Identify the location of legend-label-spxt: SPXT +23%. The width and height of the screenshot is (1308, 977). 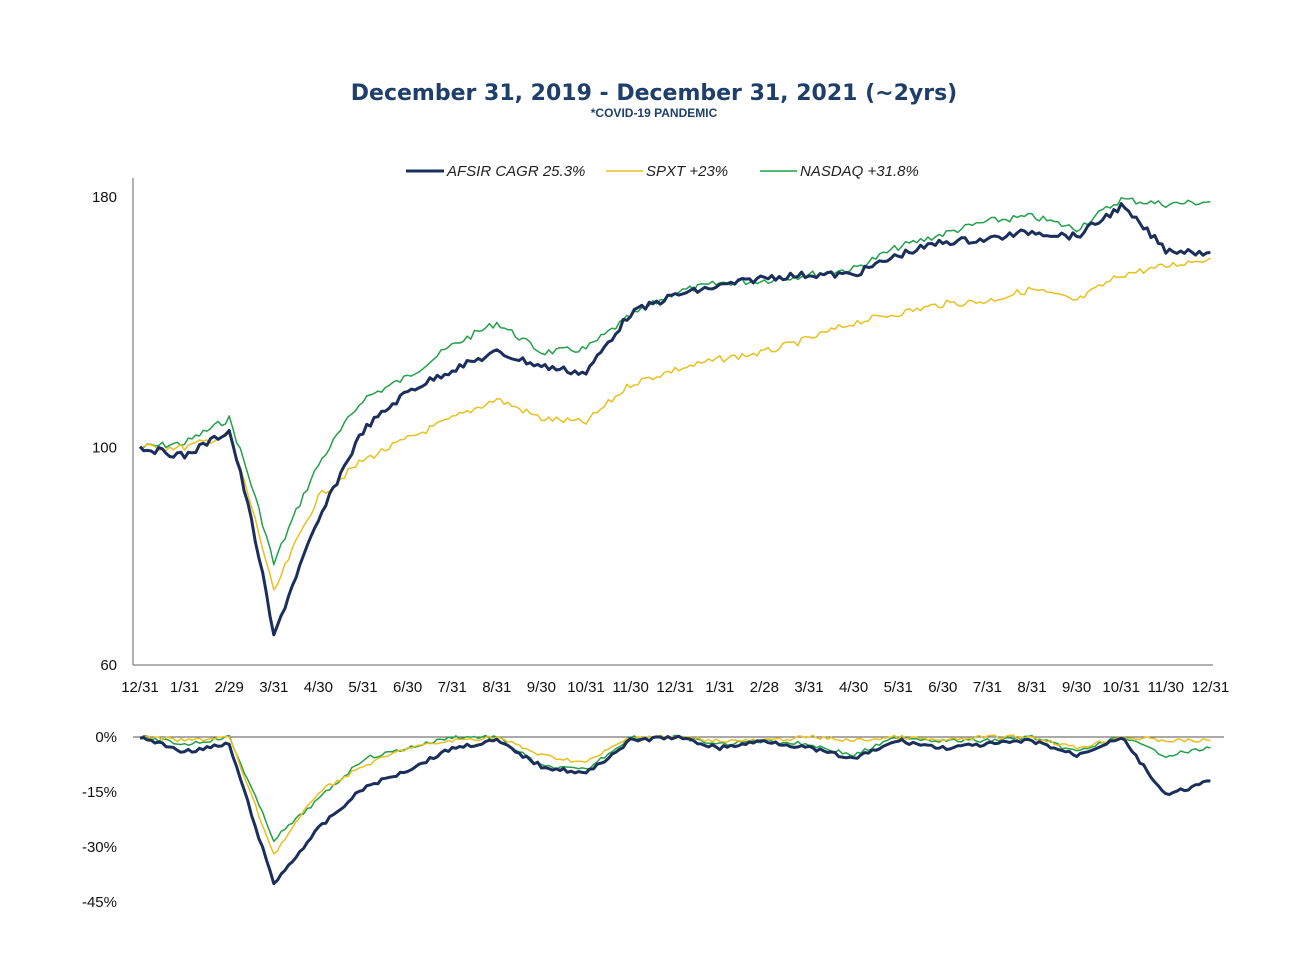
(687, 171).